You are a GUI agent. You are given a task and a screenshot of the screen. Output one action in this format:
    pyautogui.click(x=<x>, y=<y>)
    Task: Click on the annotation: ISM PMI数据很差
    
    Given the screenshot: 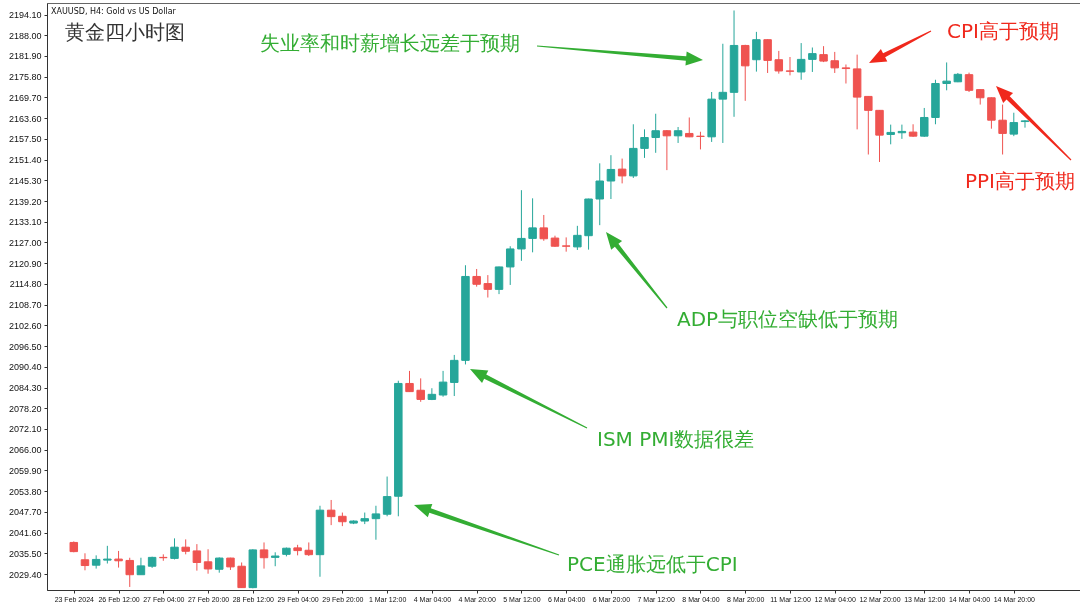 What is the action you would take?
    pyautogui.click(x=676, y=439)
    